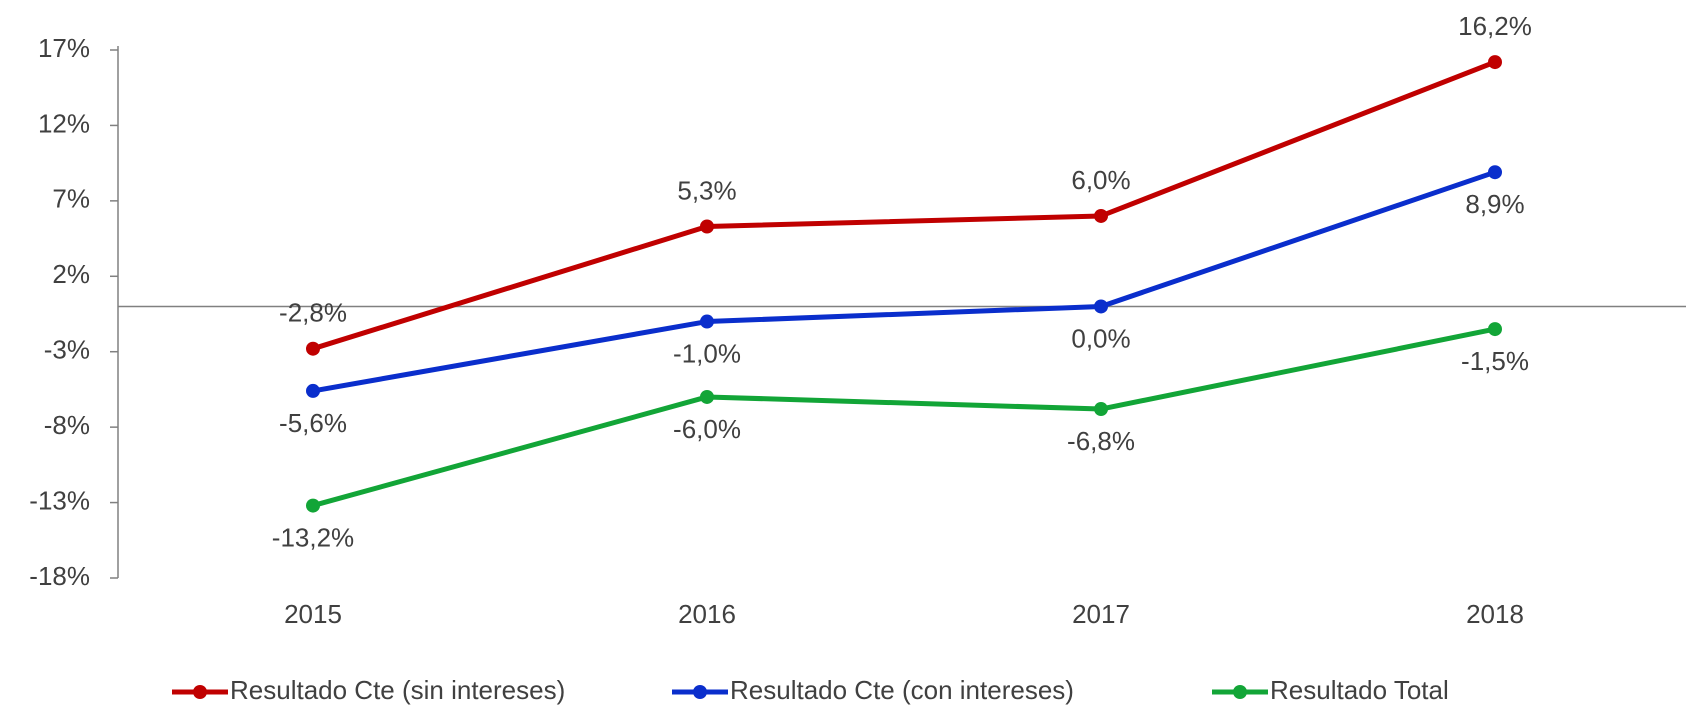 The image size is (1686, 710). Describe the element at coordinates (707, 429) in the screenshot. I see `data-label: -6,0%` at that location.